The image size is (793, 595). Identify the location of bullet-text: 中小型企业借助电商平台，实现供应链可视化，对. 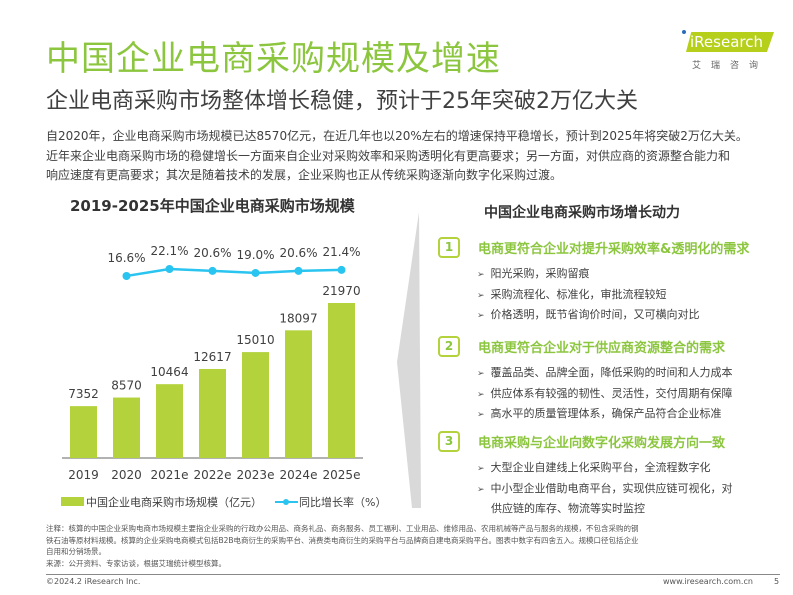
(611, 488).